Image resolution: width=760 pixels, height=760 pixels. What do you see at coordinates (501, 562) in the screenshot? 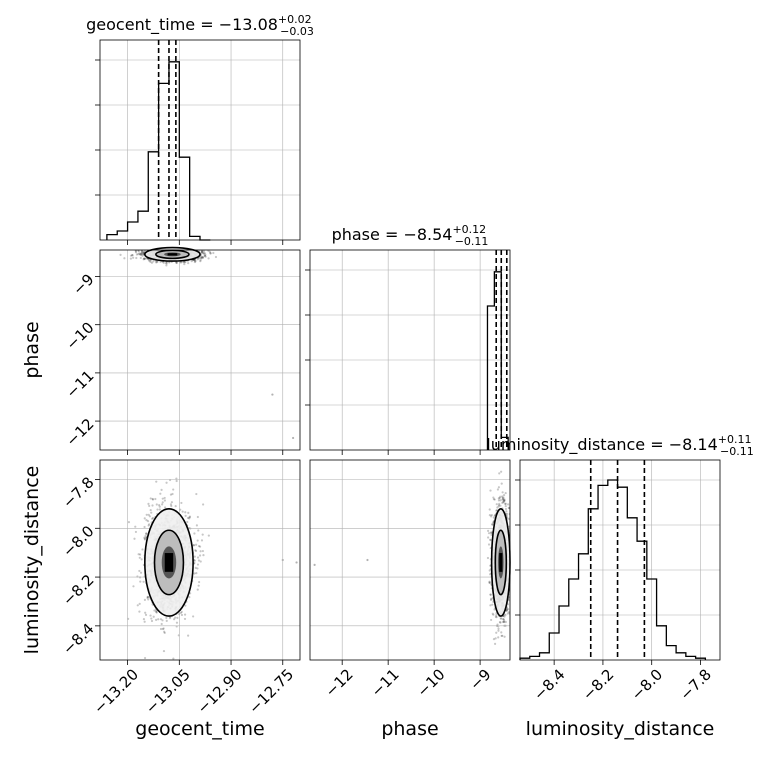
I see `contour-inner` at bounding box center [501, 562].